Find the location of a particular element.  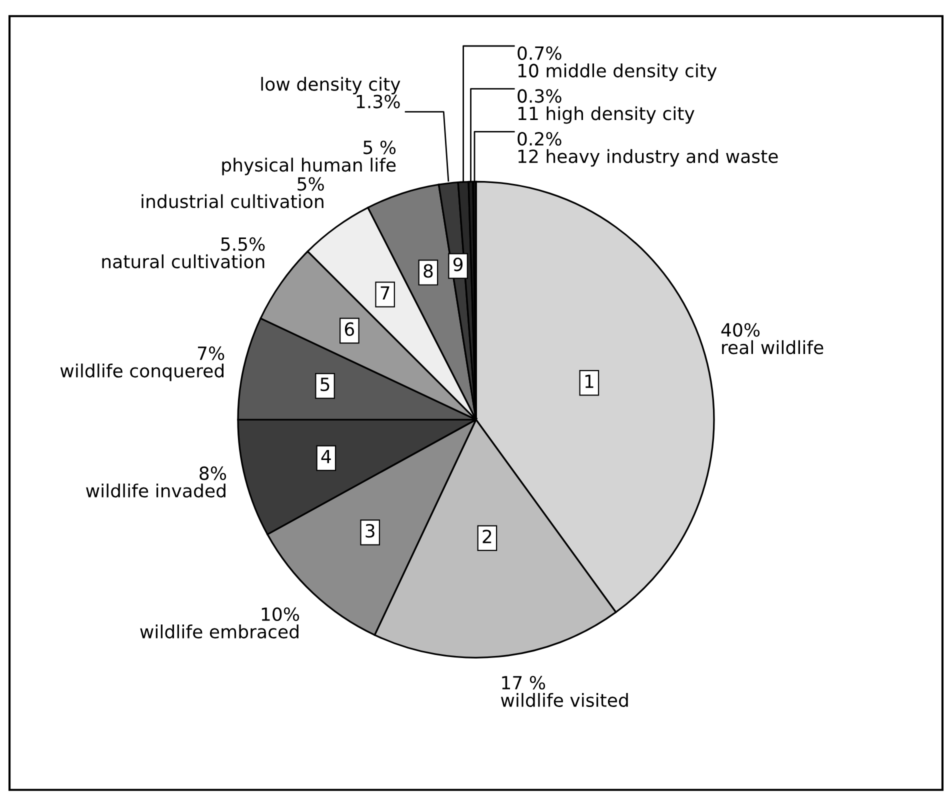

slice-label: physical human life is located at coordinates (309, 167).